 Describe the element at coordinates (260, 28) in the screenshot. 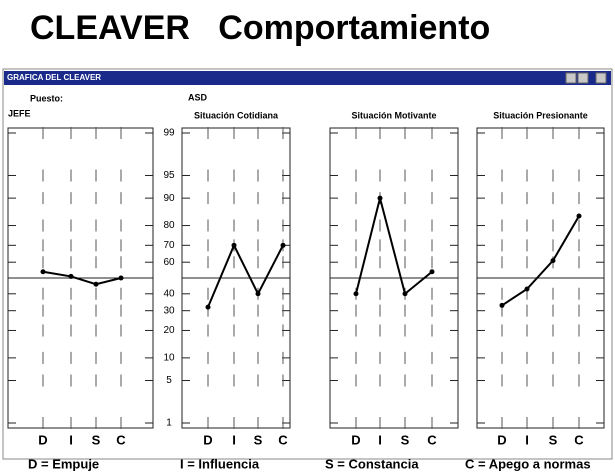

I see `slide-title: CLEAVER Comportamiento` at that location.